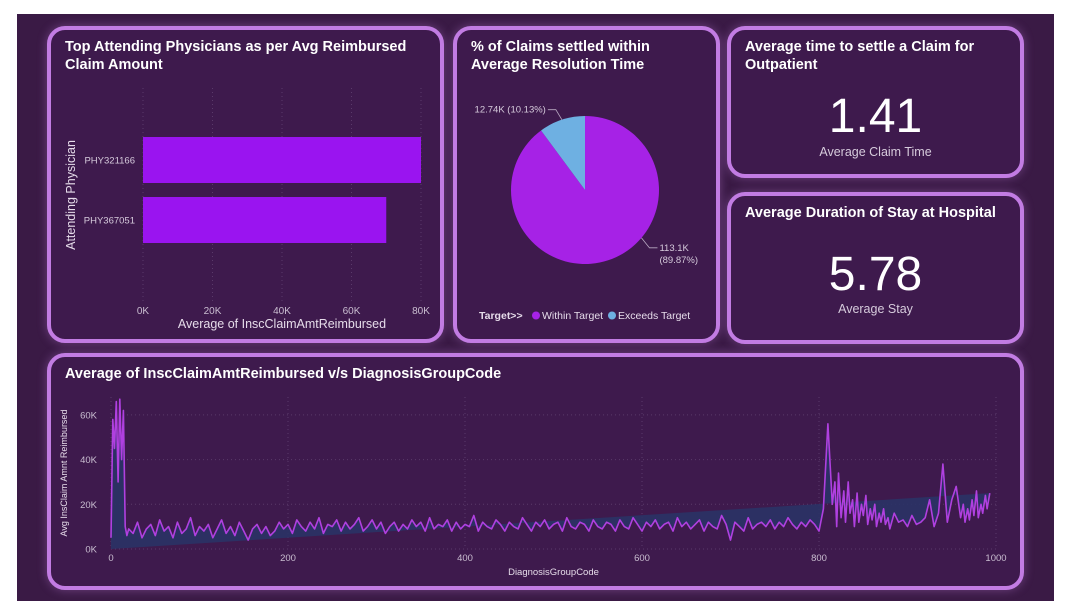  Describe the element at coordinates (875, 152) in the screenshot. I see `kpi-claim-label: Average Claim Time` at that location.